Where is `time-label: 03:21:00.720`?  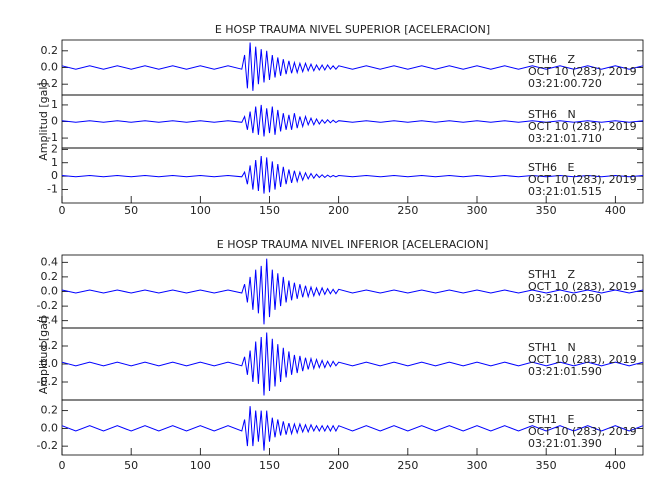 time-label: 03:21:00.720 is located at coordinates (565, 83).